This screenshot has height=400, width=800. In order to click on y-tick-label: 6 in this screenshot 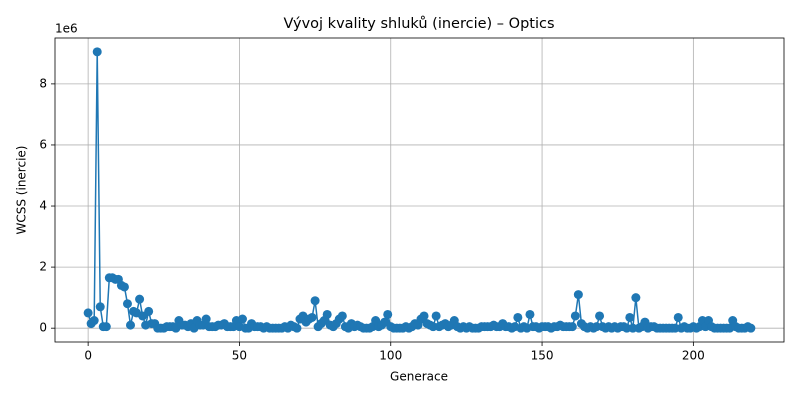, I will do `click(43, 144)`.